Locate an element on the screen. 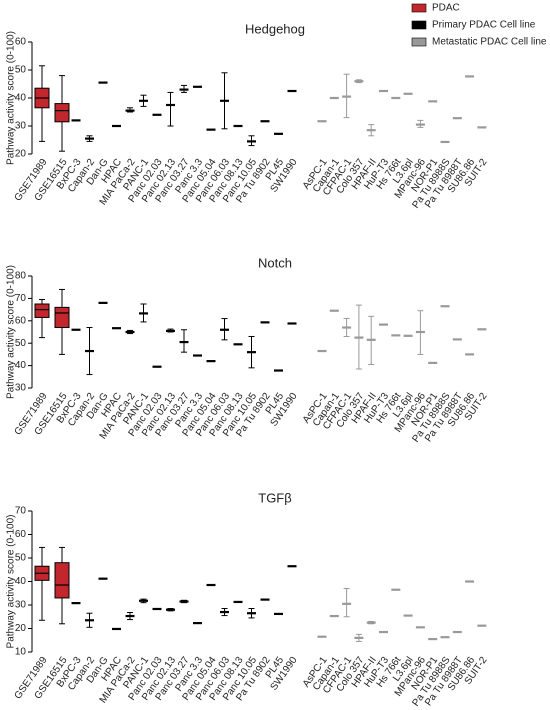 This screenshot has width=550, height=710. legend-label: Metastatic PDAC Cell line is located at coordinates (489, 42).